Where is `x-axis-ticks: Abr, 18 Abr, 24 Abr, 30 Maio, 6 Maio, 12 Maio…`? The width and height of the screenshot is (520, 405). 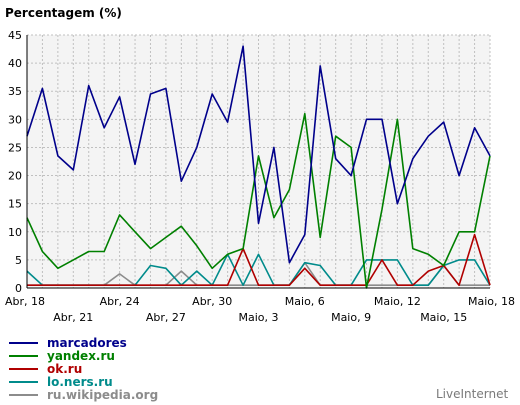
x-axis-ticks: Abr, 18 Abr, 24 Abr, 30 Maio, 6 Maio, 12 Maio… is located at coordinates (260, 309).